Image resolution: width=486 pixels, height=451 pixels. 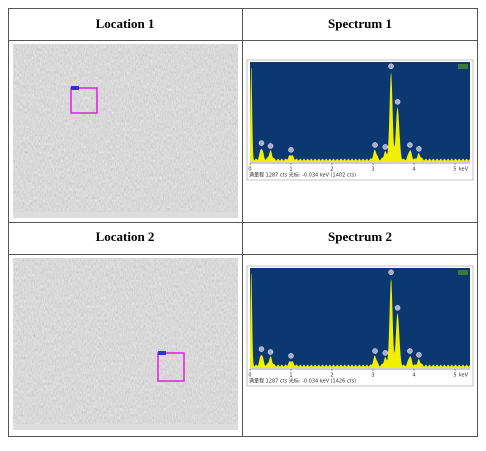 What do you see at coordinates (125, 236) in the screenshot?
I see `header-location: Location 2` at bounding box center [125, 236].